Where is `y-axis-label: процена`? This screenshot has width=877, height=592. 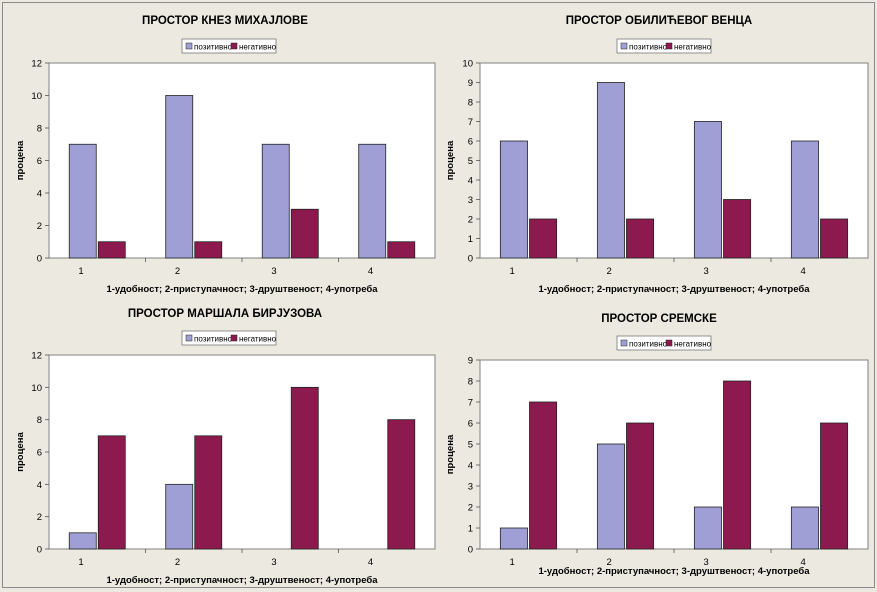
y-axis-label: процена is located at coordinates (20, 452).